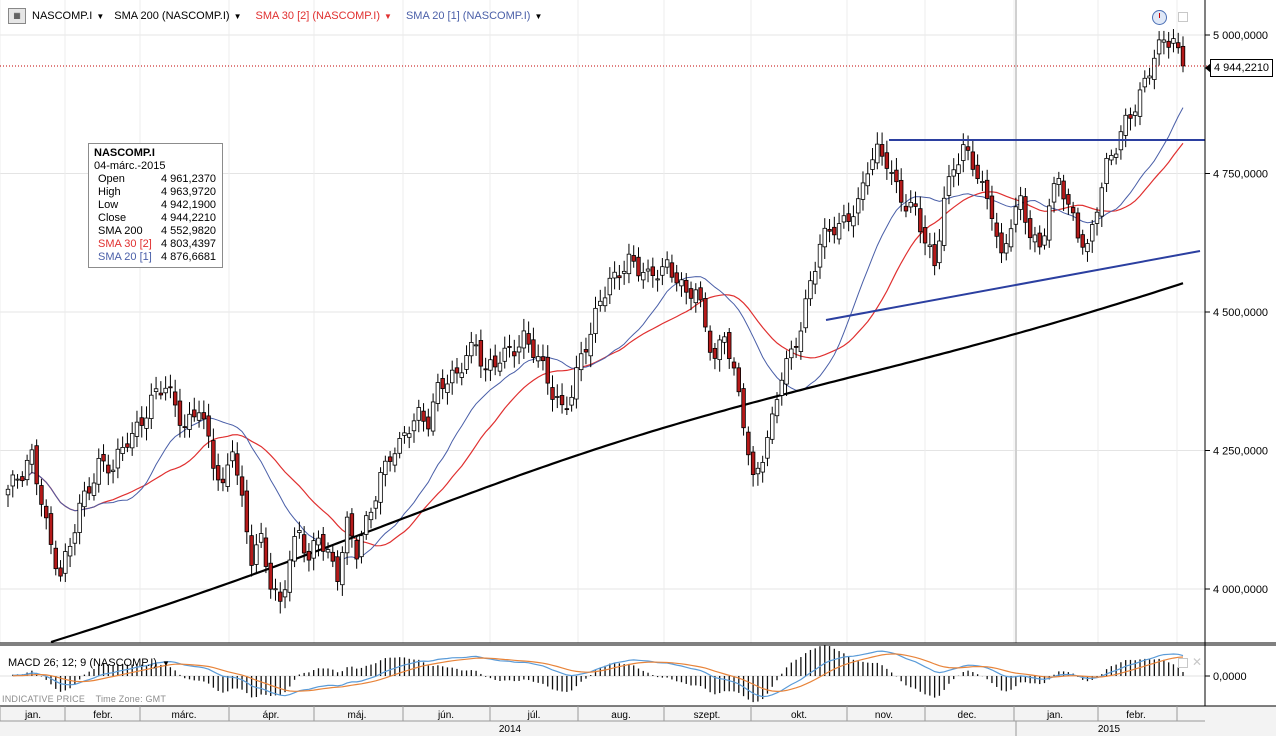 This screenshot has width=1276, height=736. What do you see at coordinates (1013, 285) in the screenshot?
I see `support-trendline` at bounding box center [1013, 285].